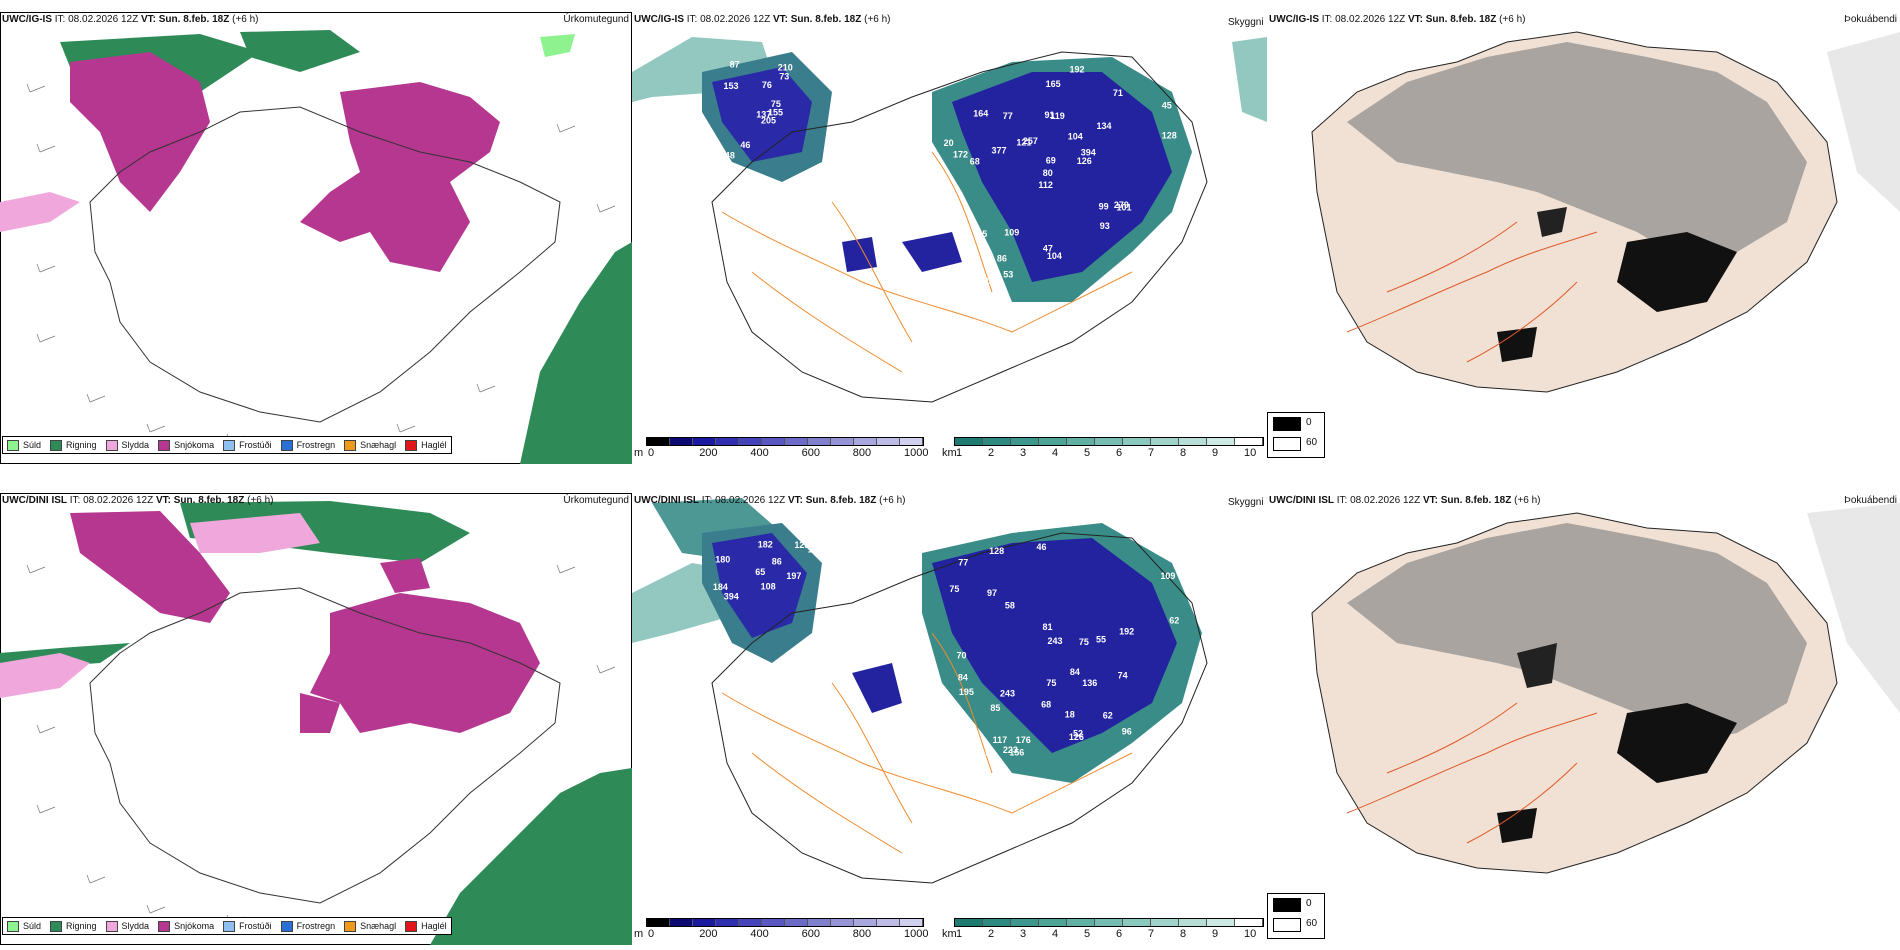 The image size is (1900, 950). I want to click on fog-legend: 0 60, so click(1296, 916).